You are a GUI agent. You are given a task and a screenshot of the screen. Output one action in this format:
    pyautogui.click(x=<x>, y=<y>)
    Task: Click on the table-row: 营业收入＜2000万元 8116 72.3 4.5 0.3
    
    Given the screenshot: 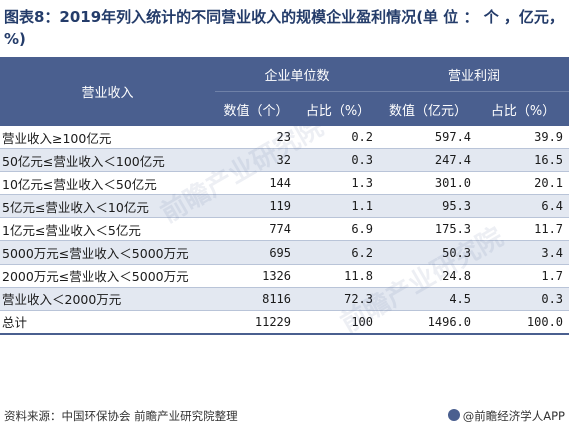 What is the action you would take?
    pyautogui.click(x=284, y=299)
    